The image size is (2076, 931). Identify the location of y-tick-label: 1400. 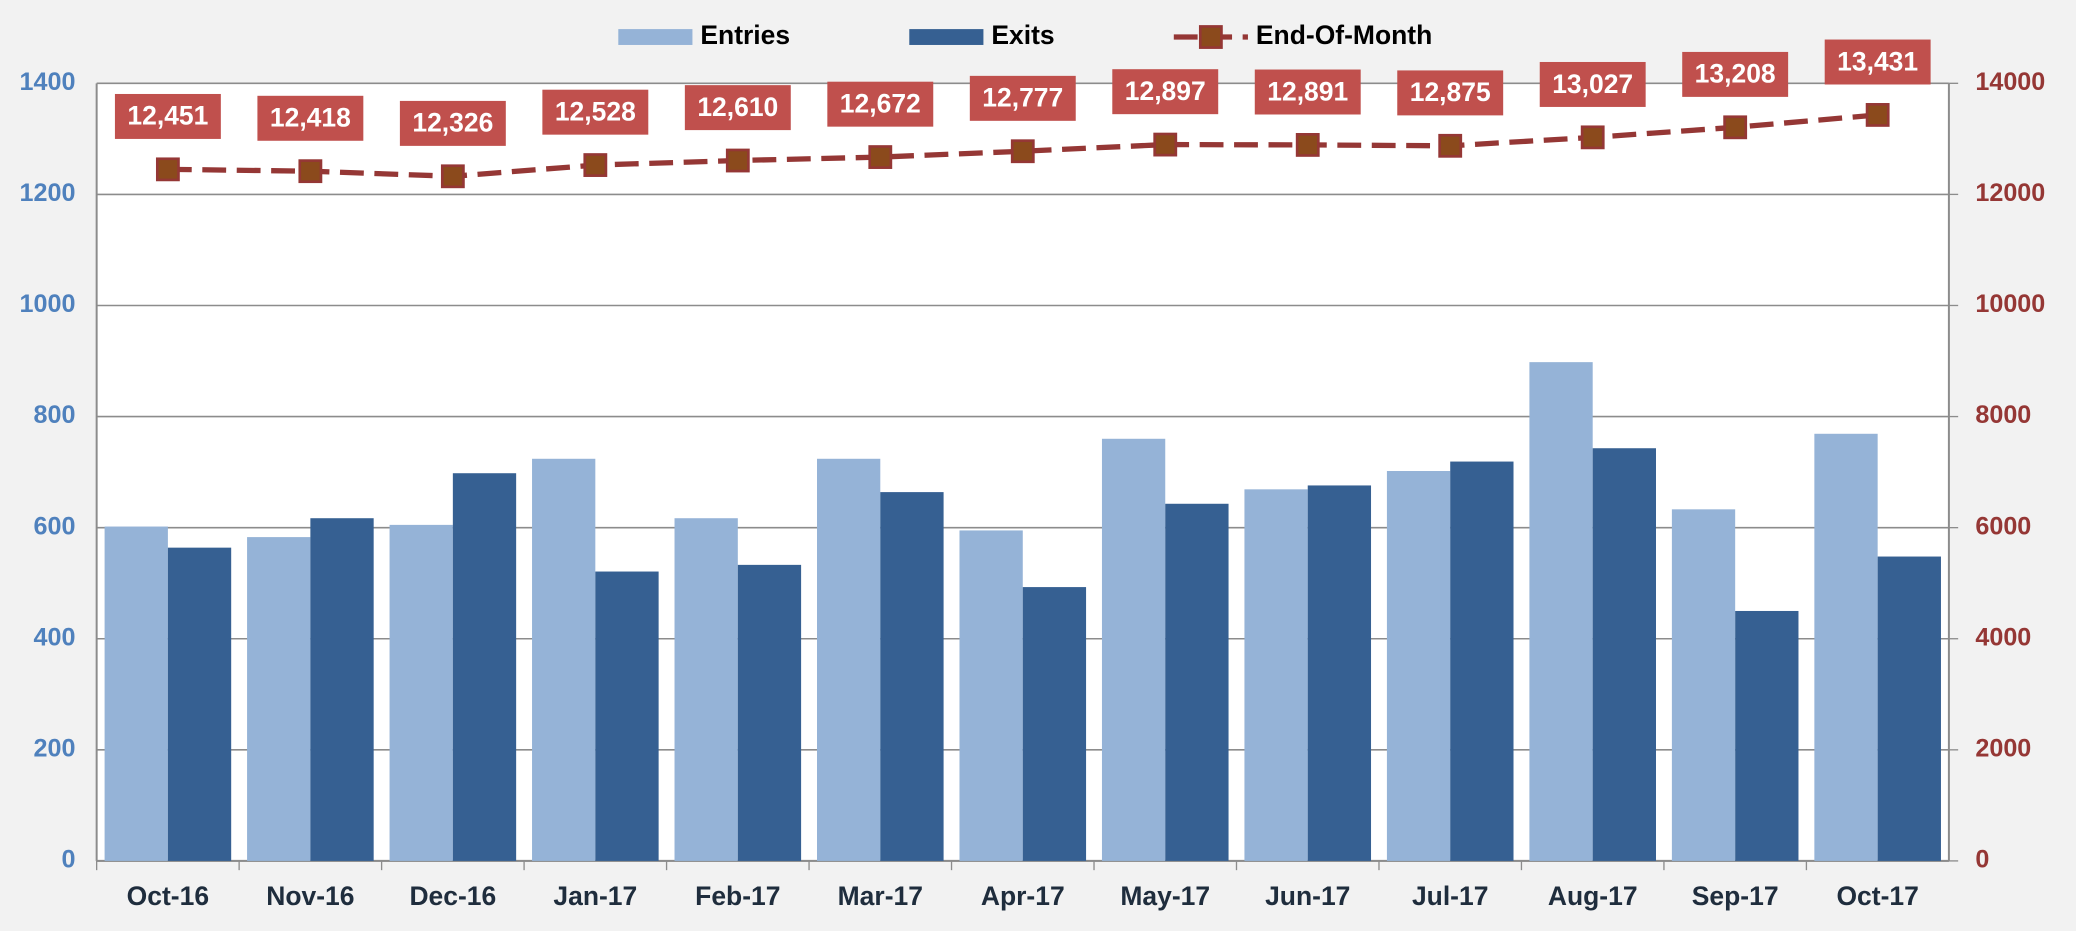
(48, 82).